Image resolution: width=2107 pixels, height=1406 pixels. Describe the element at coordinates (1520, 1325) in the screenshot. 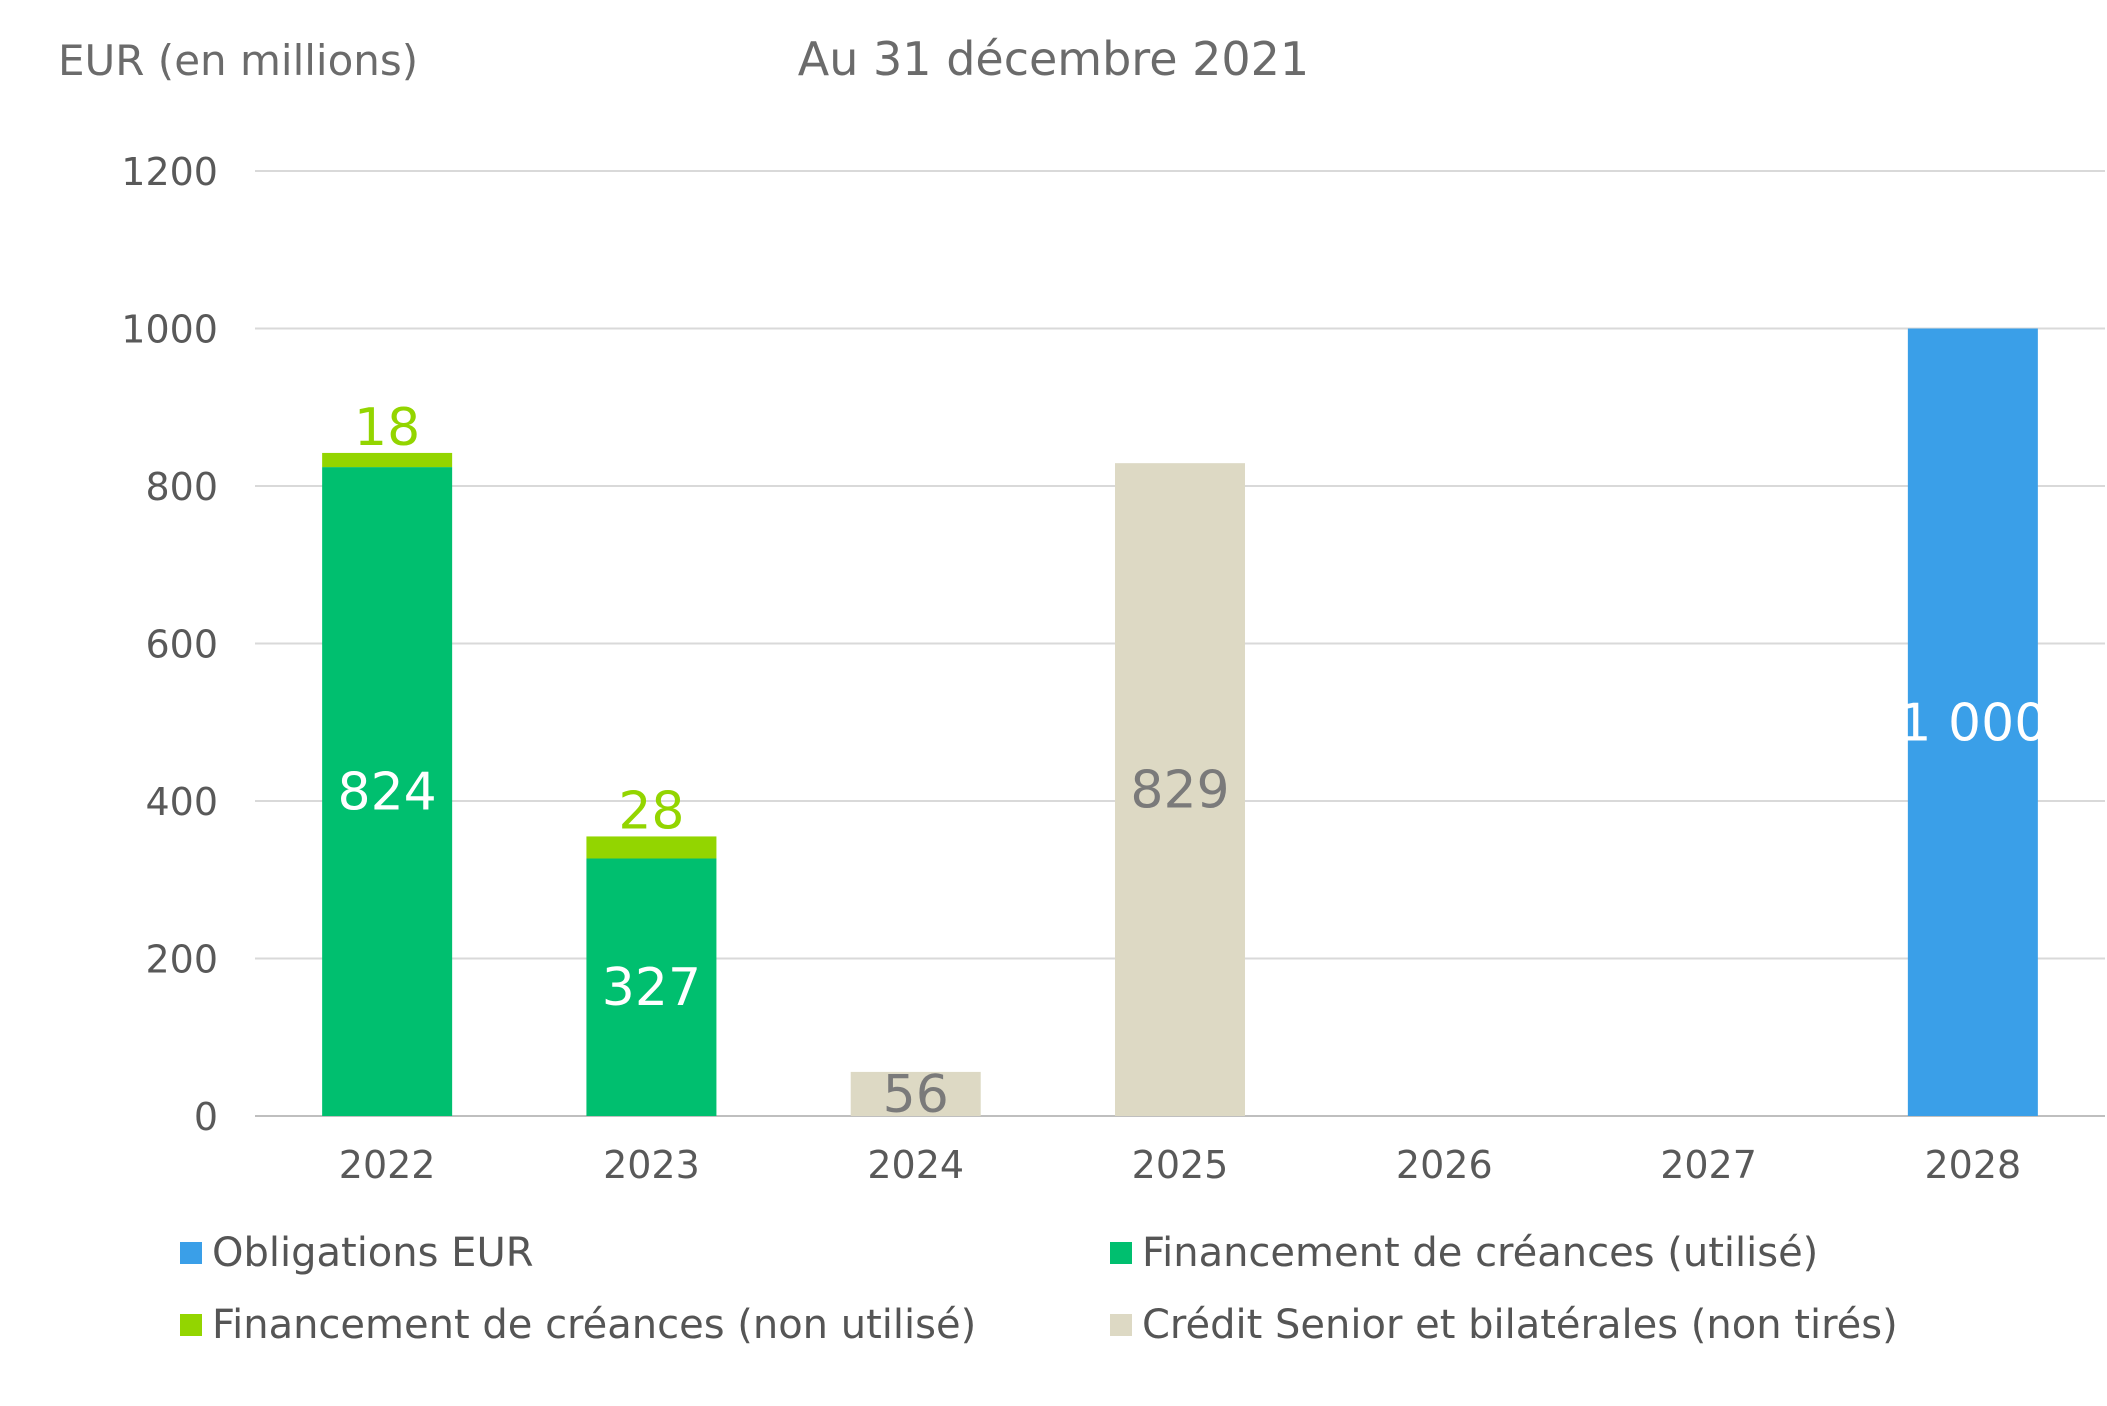

I see `legend-label: Crédit Senior et bilatérales (non tirés)` at that location.